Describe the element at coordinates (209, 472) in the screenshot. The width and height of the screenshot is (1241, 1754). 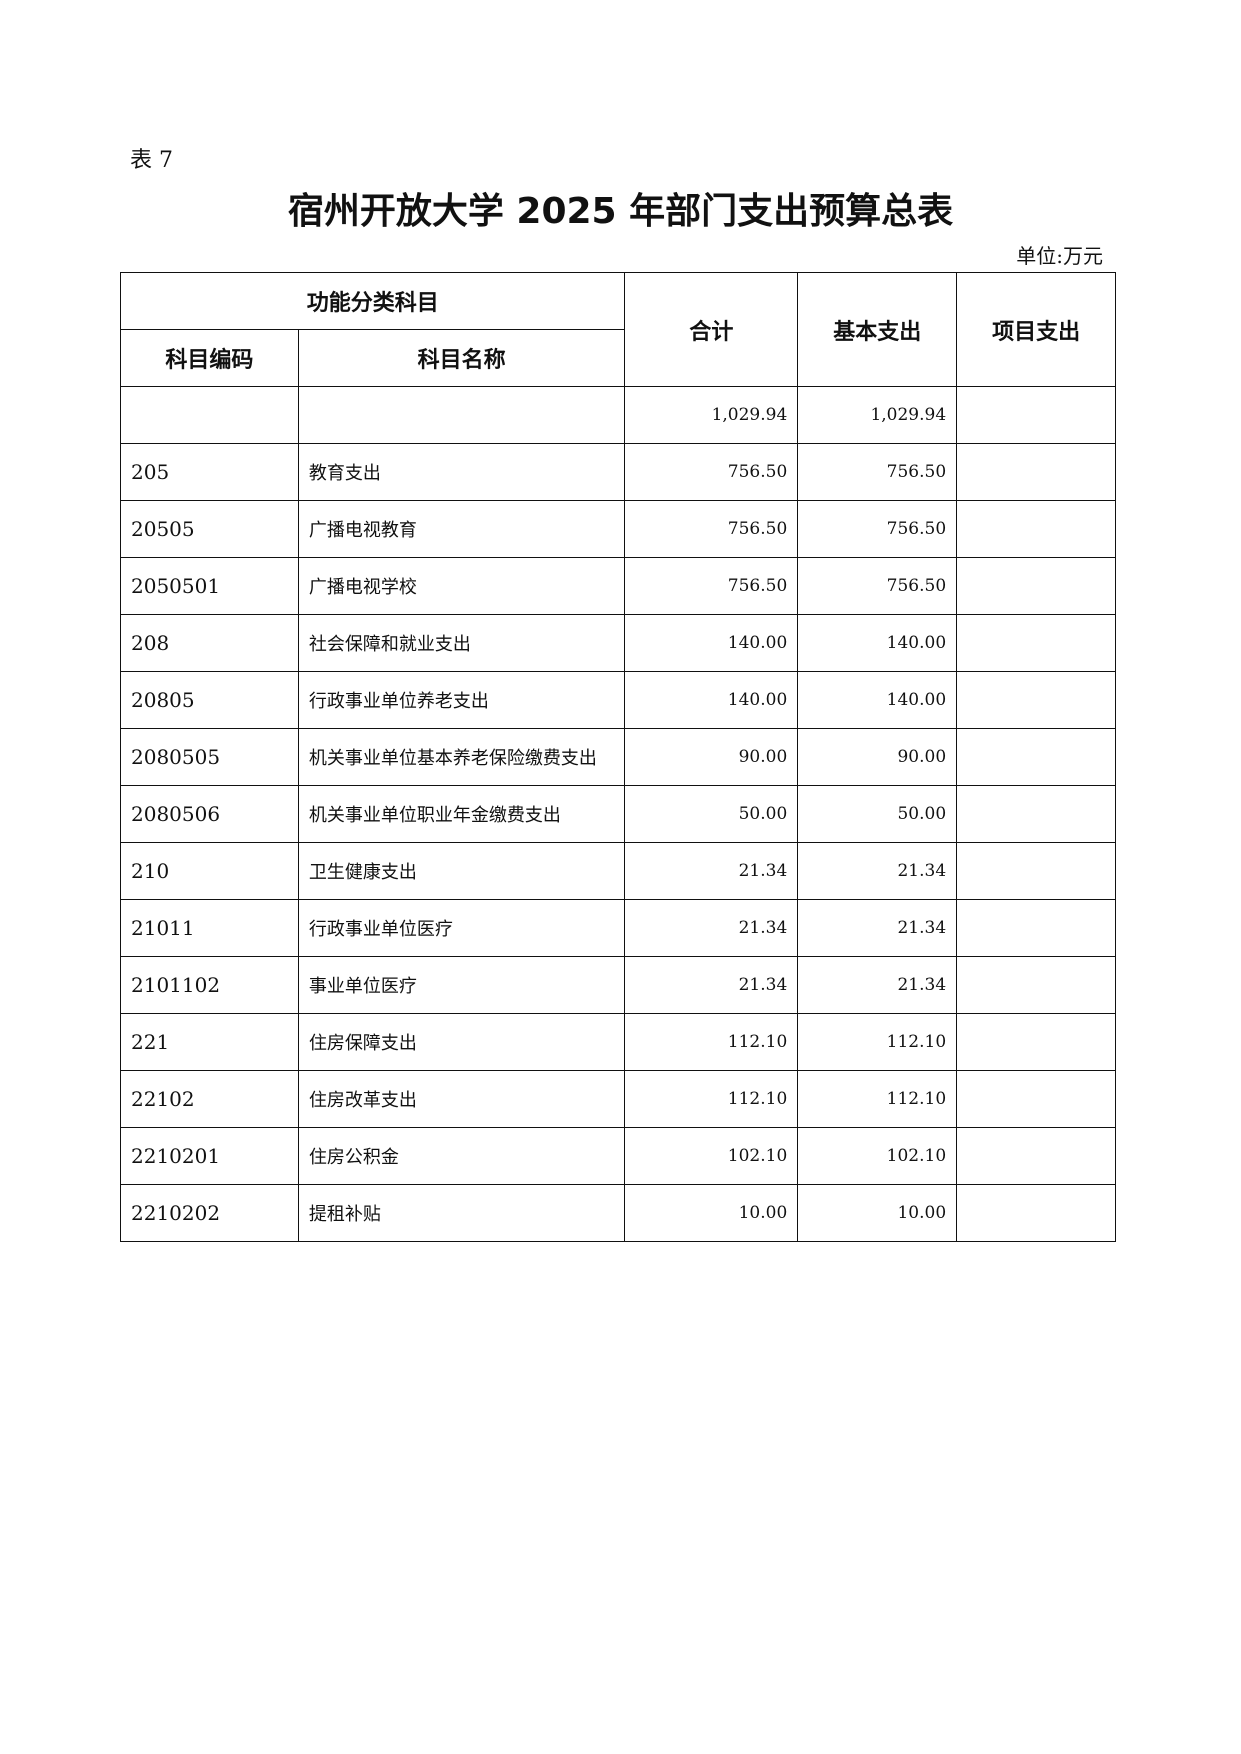
I see `cell-code: 205` at that location.